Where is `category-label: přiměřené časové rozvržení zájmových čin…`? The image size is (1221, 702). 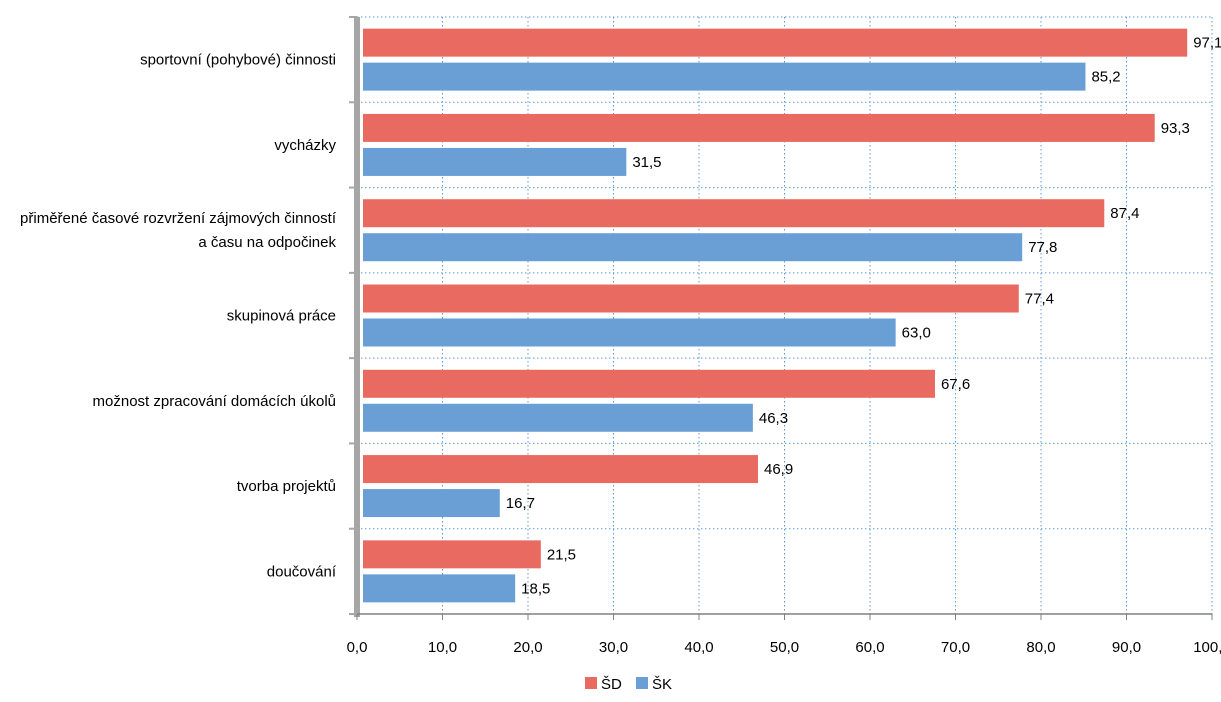 category-label: přiměřené časové rozvržení zájmových čin… is located at coordinates (178, 218).